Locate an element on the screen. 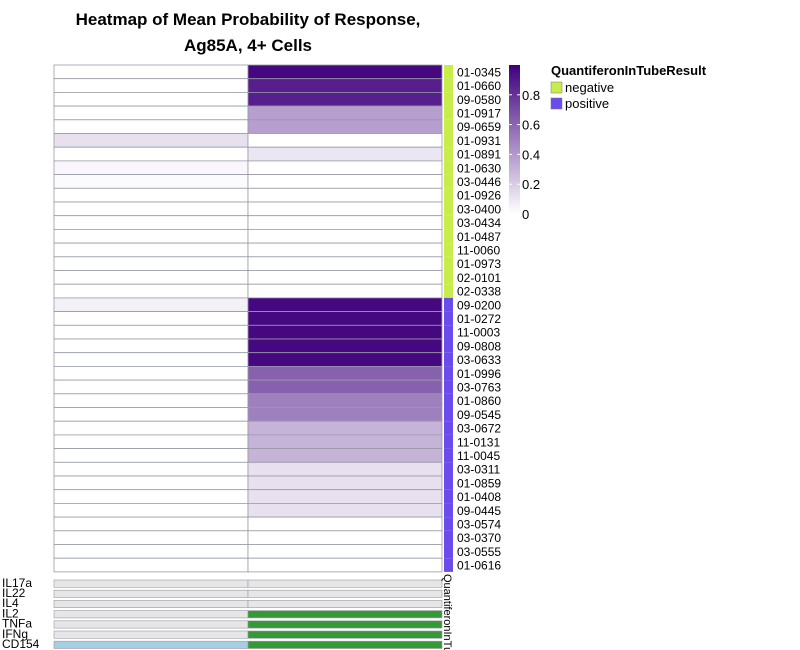  legend-swatch-negative is located at coordinates (556, 87).